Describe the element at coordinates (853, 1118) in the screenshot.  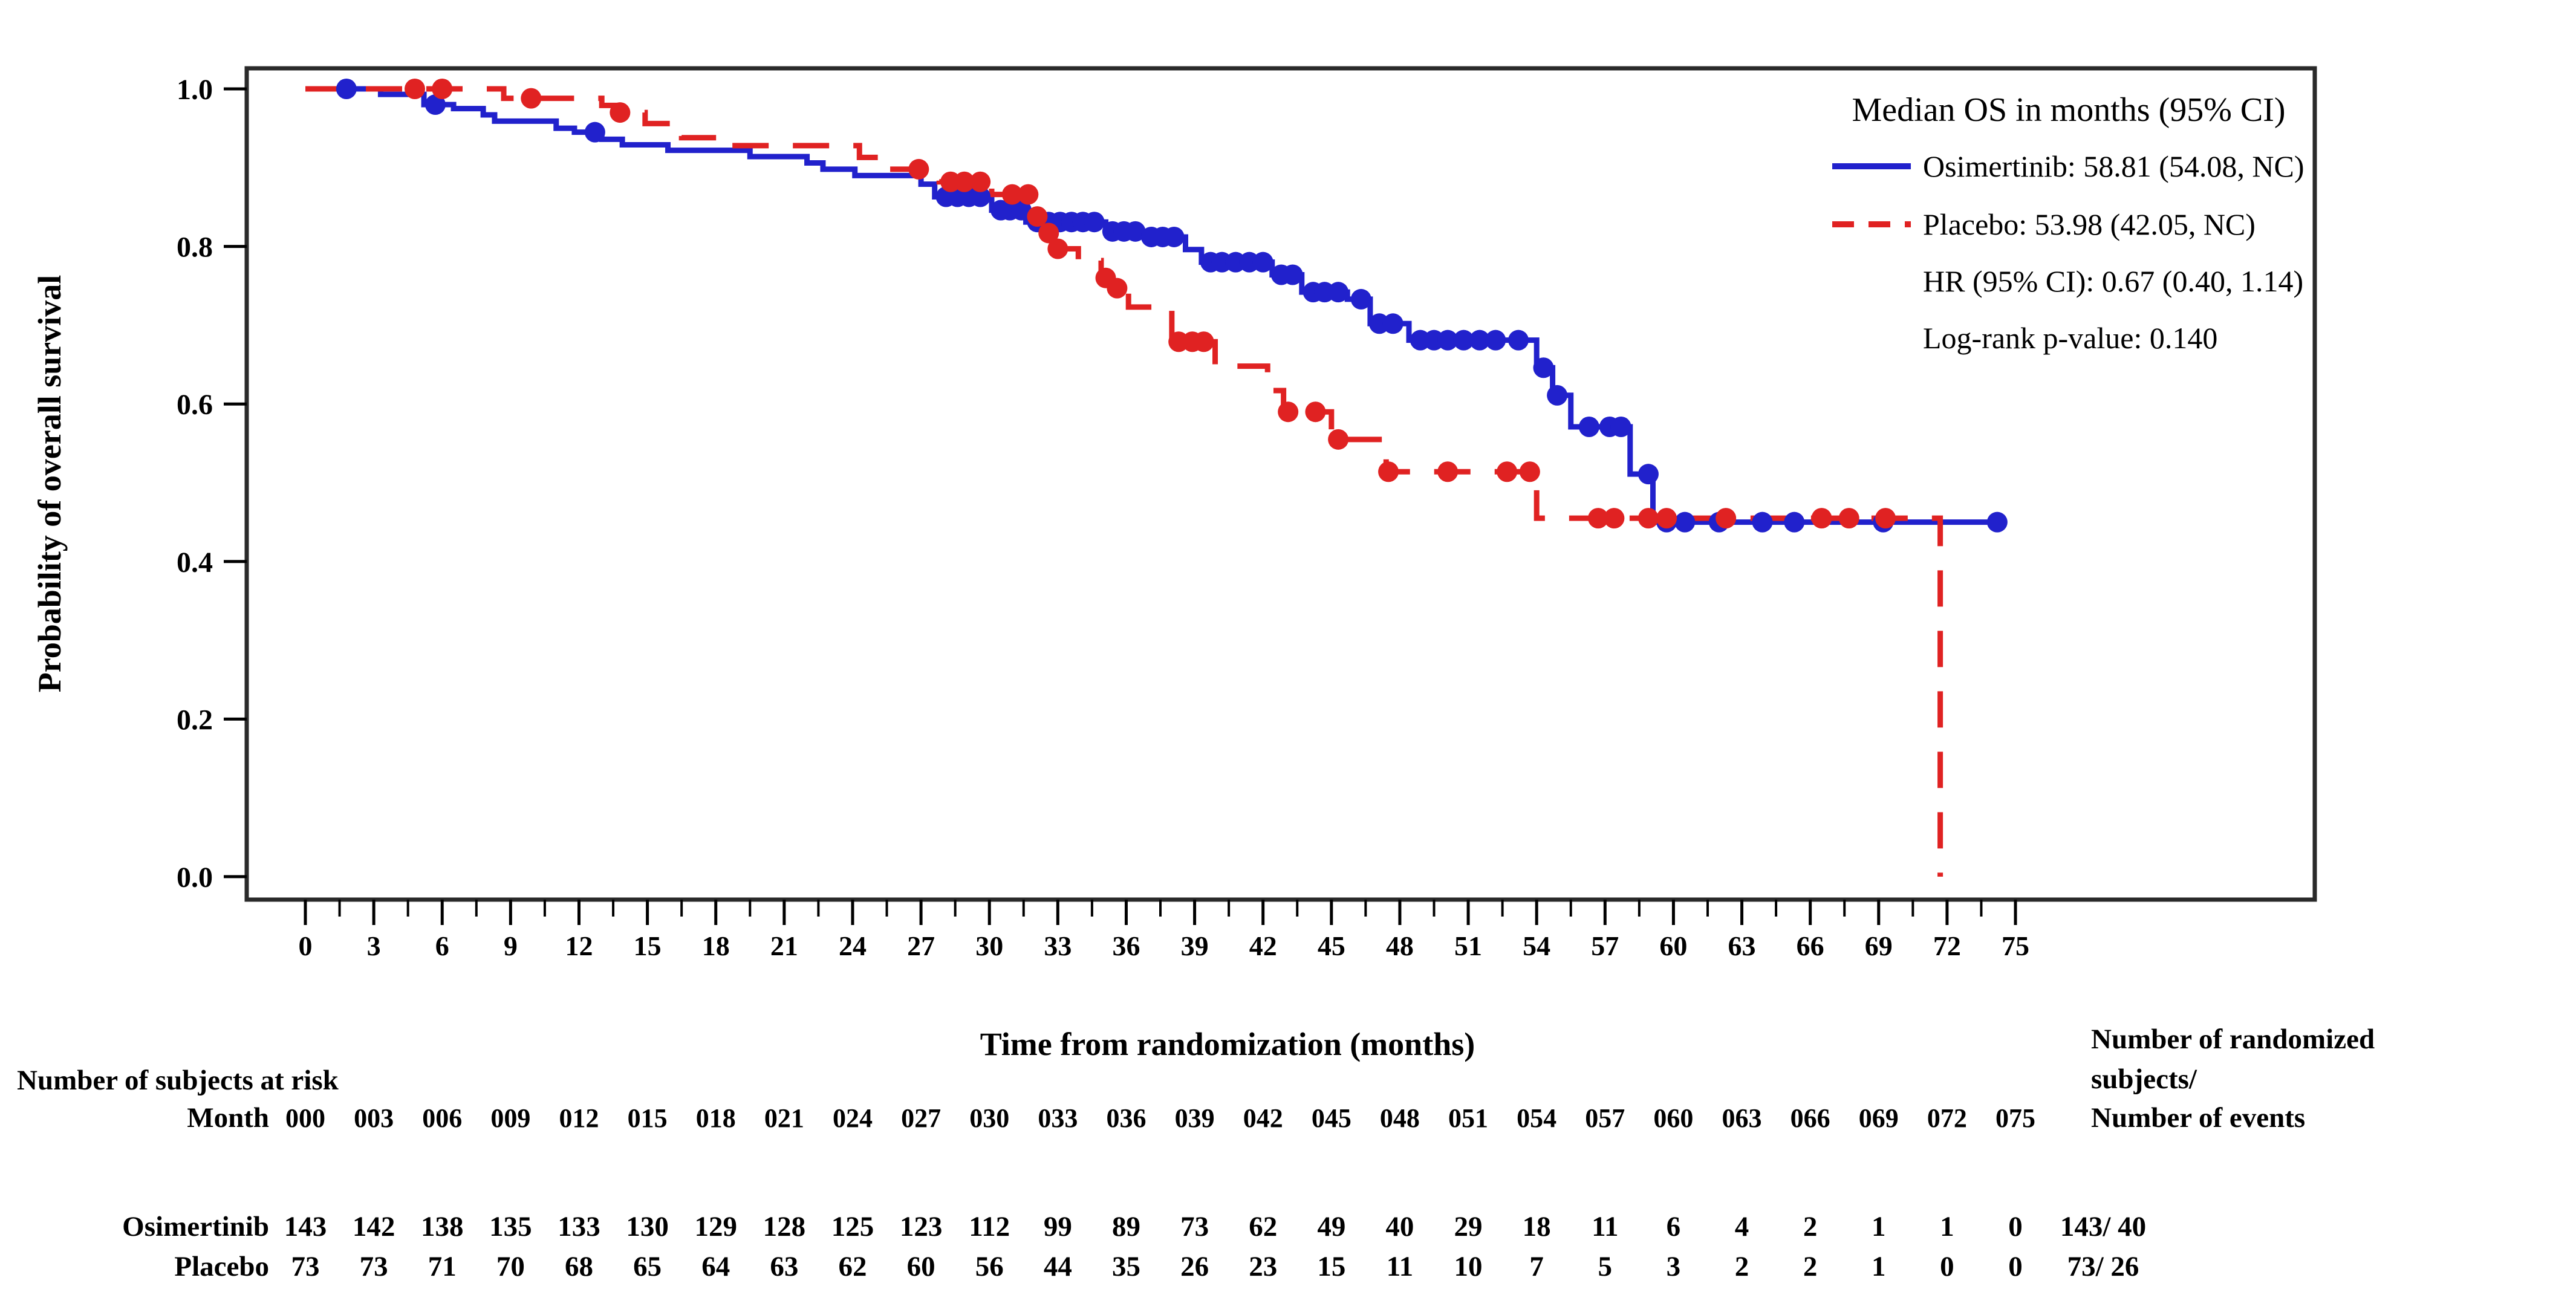
I see `month-cell: 024` at that location.